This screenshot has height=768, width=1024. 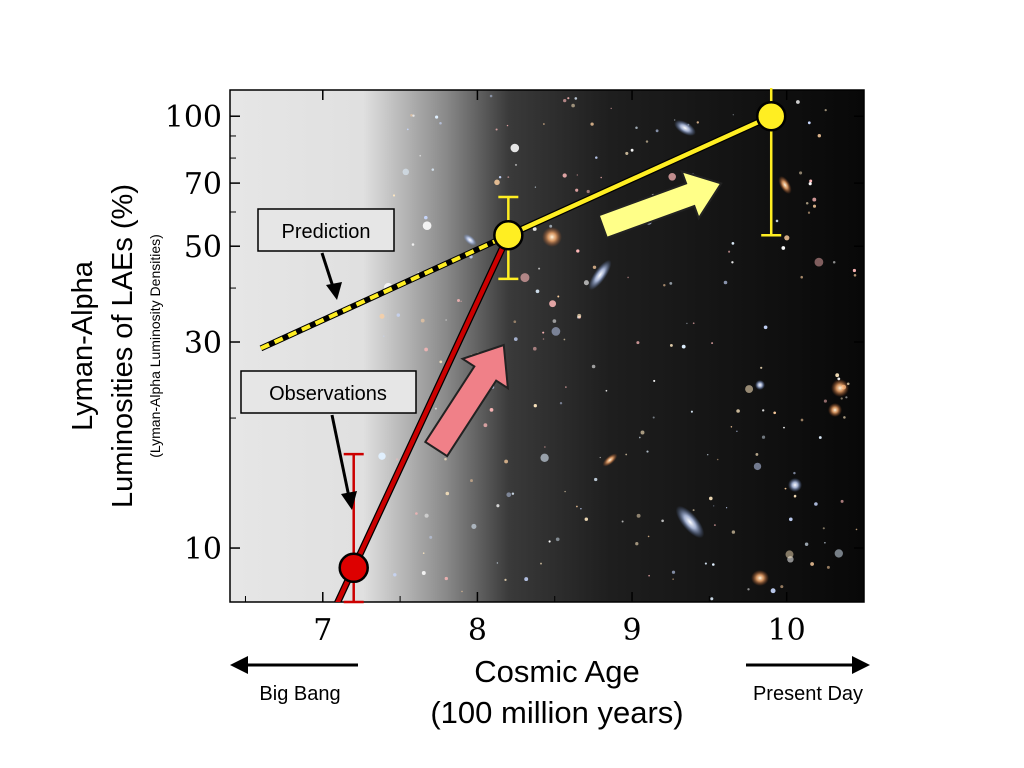 What do you see at coordinates (294, 680) in the screenshot?
I see `big-bang-arrow: Big Bang` at bounding box center [294, 680].